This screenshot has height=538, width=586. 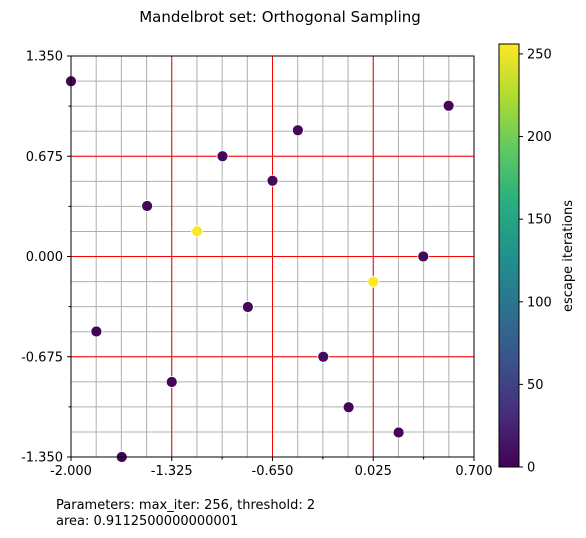 I want to click on y-tick-label: 0.675, so click(x=44, y=157).